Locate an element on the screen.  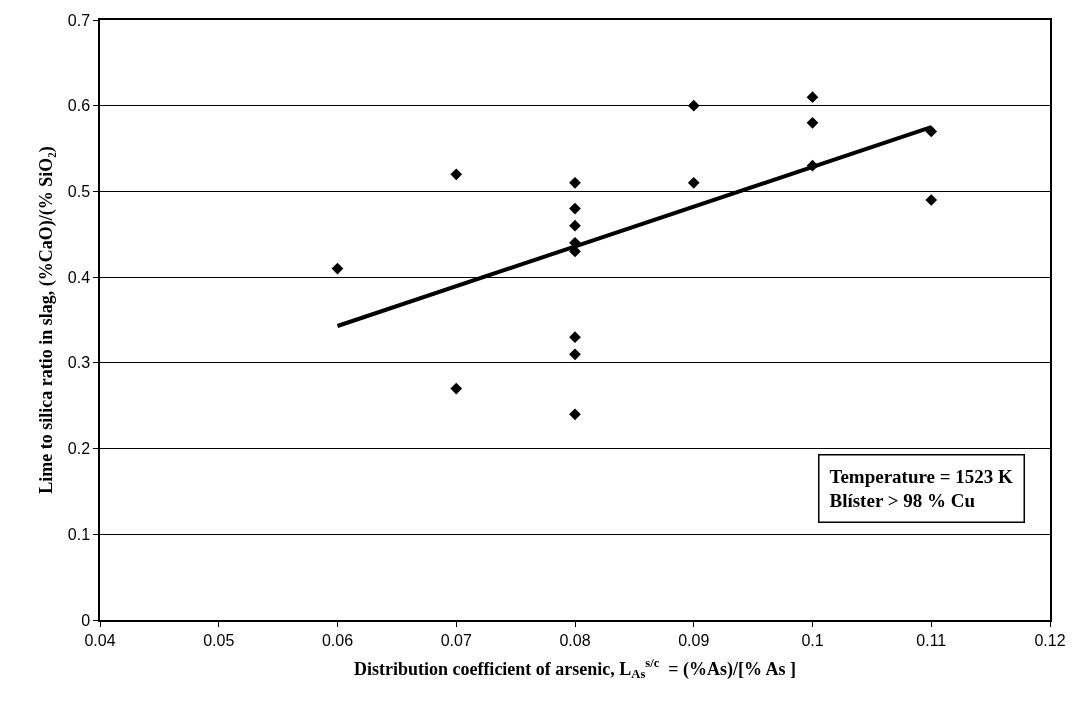
x-tick-label: 0.09 is located at coordinates (694, 640).